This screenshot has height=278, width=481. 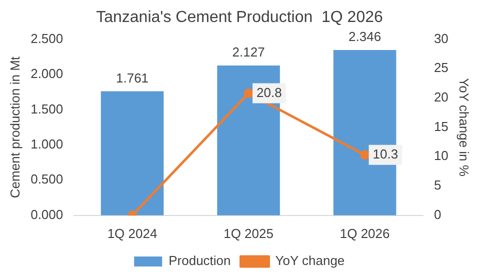 What do you see at coordinates (310, 260) in the screenshot?
I see `legend-label: YoY change` at bounding box center [310, 260].